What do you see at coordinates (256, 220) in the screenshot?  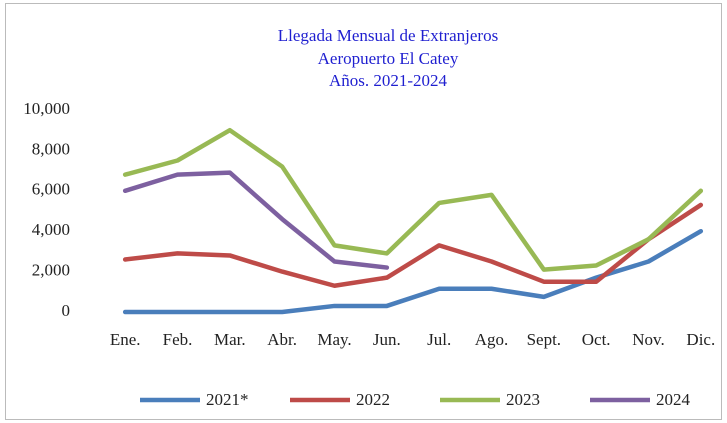 I see `series-line` at bounding box center [256, 220].